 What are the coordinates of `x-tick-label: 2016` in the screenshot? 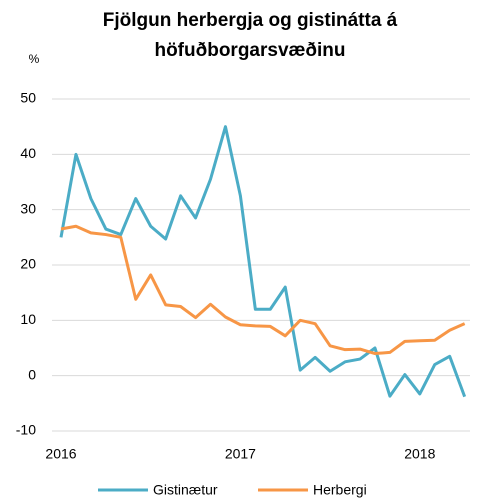 It's located at (60, 454).